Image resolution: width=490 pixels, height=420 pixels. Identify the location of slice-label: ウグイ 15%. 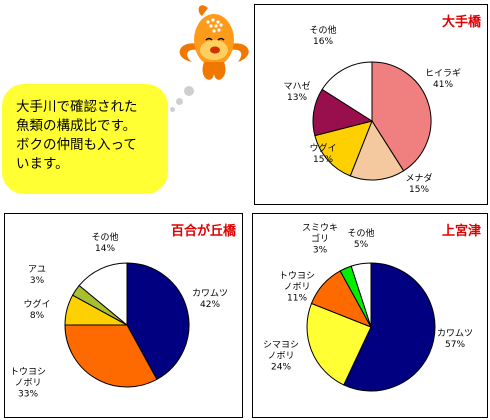
(323, 154).